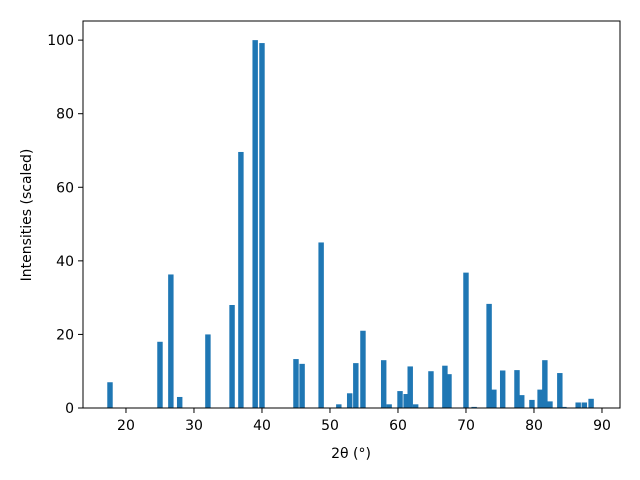  What do you see at coordinates (534, 426) in the screenshot?
I see `x-tick-label: 80` at bounding box center [534, 426].